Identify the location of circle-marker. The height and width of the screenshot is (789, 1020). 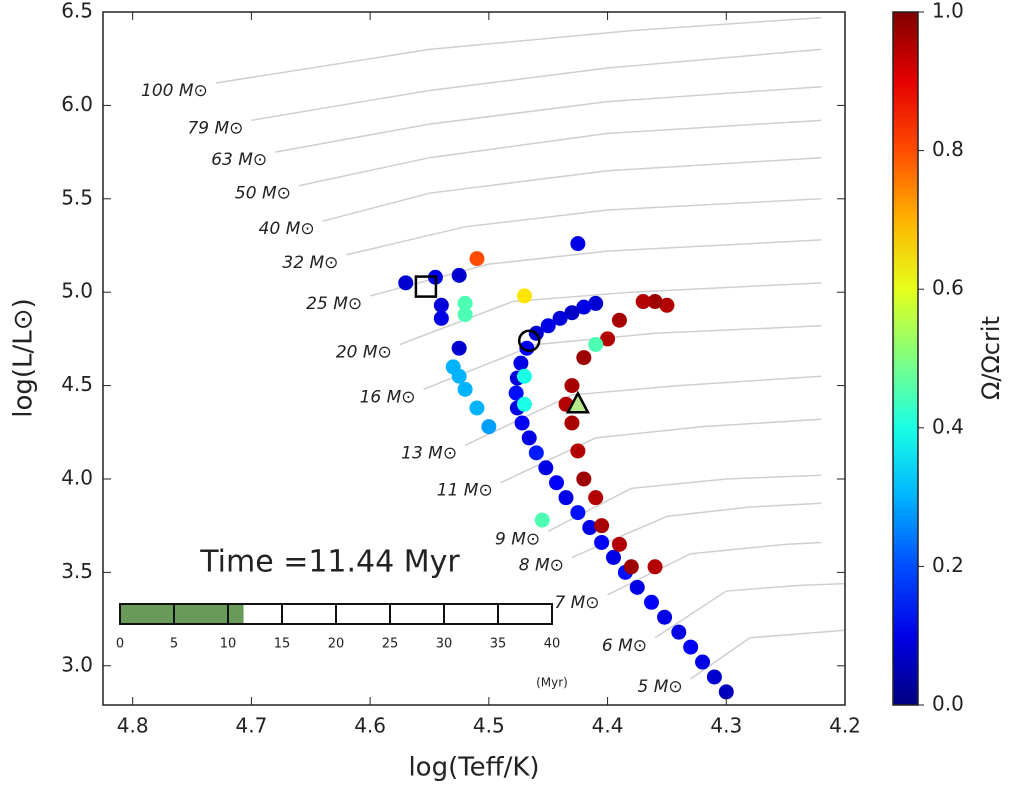
(529, 341).